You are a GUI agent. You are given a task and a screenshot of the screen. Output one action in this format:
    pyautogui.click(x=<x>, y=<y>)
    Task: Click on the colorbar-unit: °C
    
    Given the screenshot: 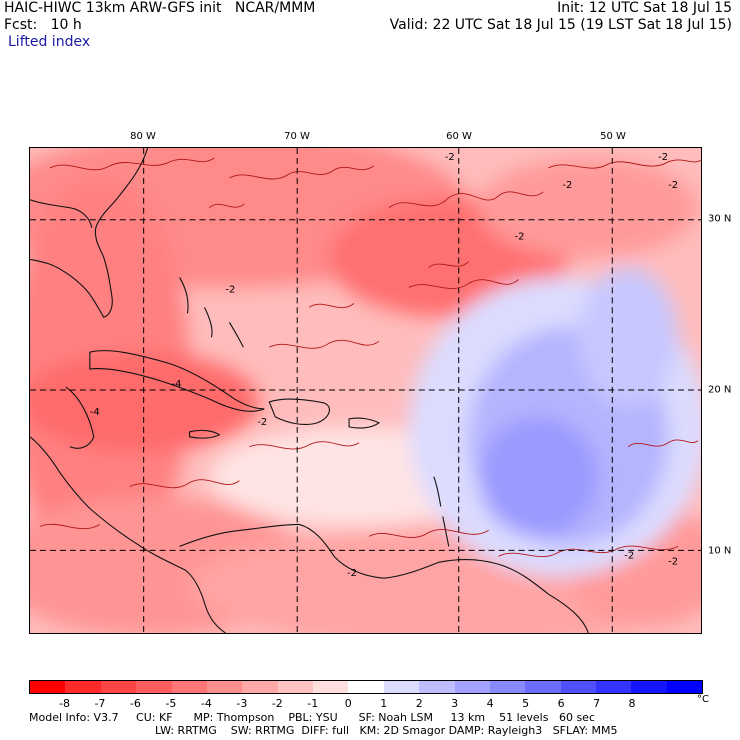 What is the action you would take?
    pyautogui.click(x=703, y=699)
    